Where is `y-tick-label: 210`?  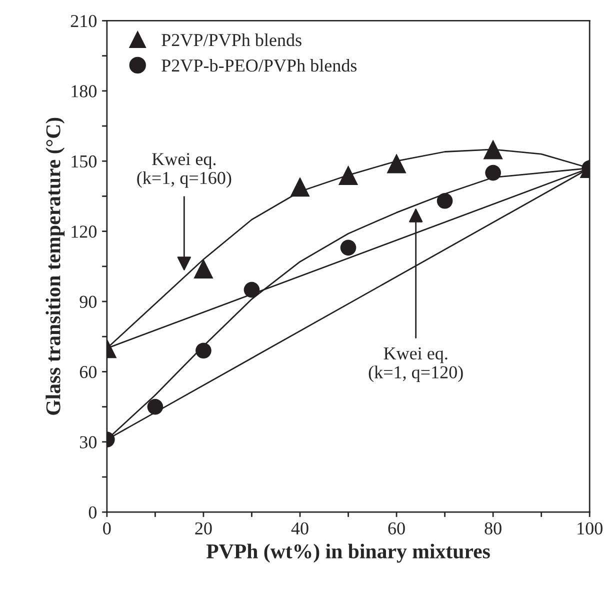
y-tick-label: 210 is located at coordinates (83, 21).